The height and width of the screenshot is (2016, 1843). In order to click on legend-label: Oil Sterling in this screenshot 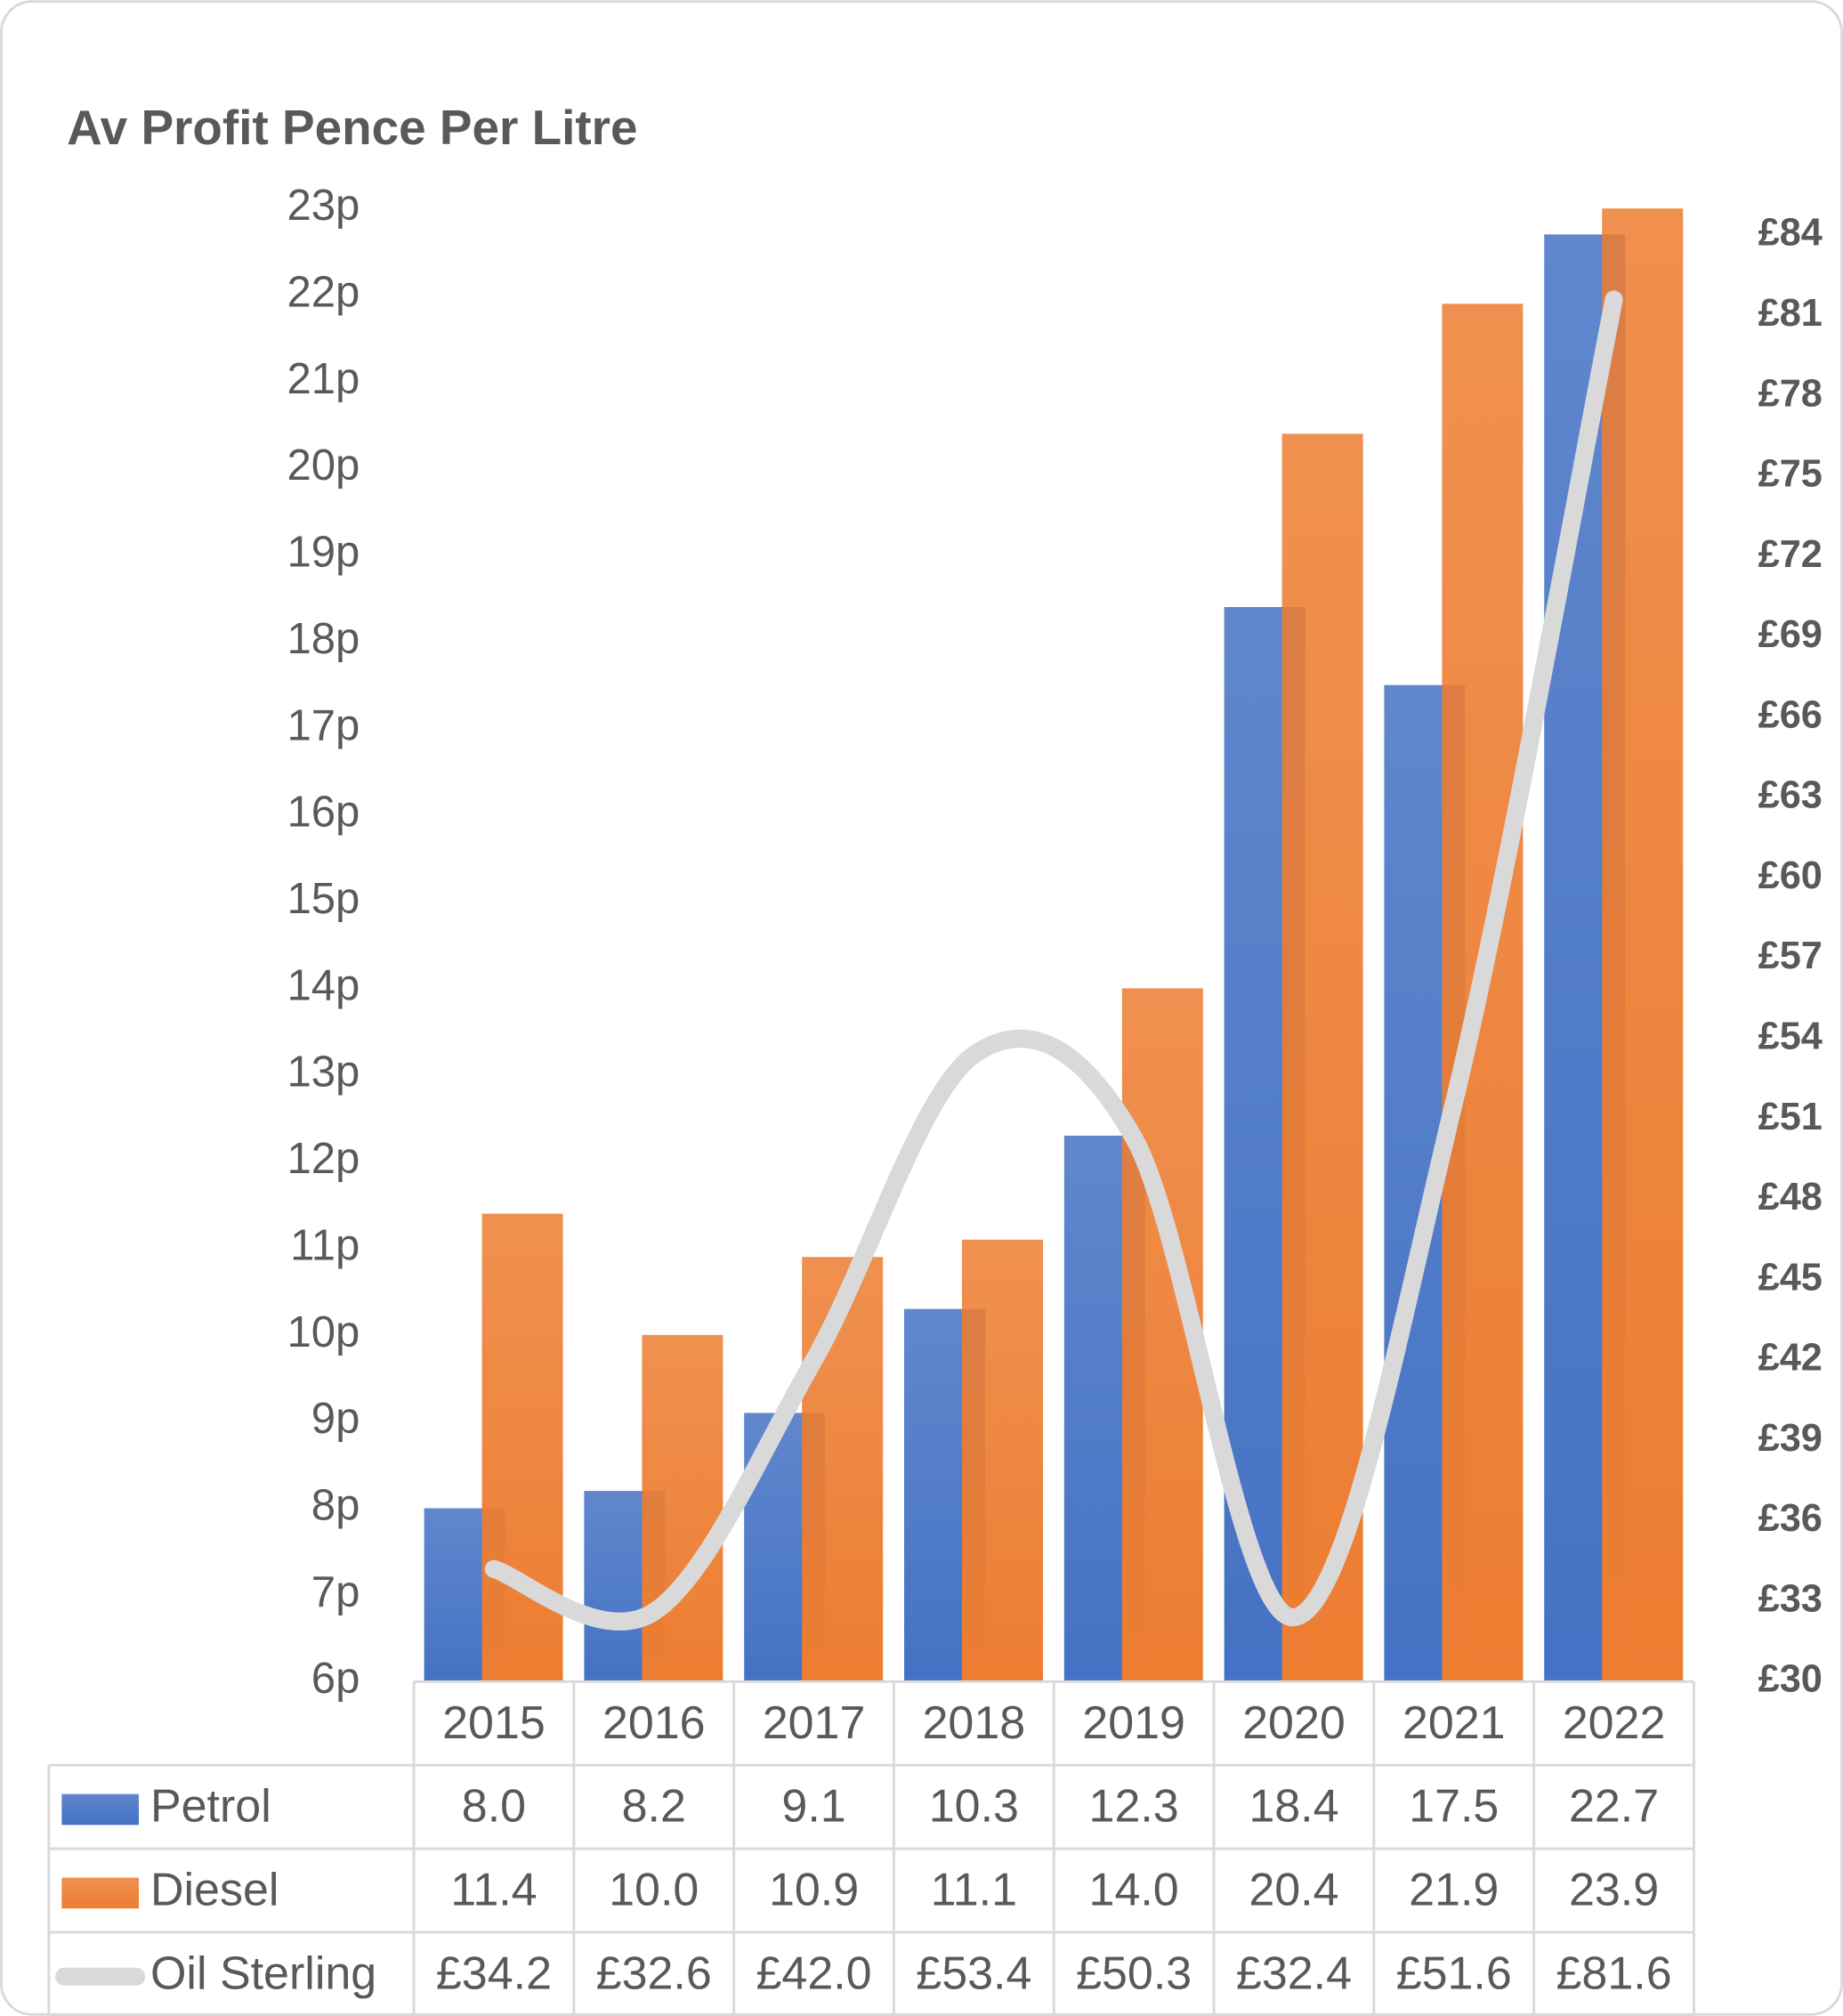, I will do `click(263, 1973)`.